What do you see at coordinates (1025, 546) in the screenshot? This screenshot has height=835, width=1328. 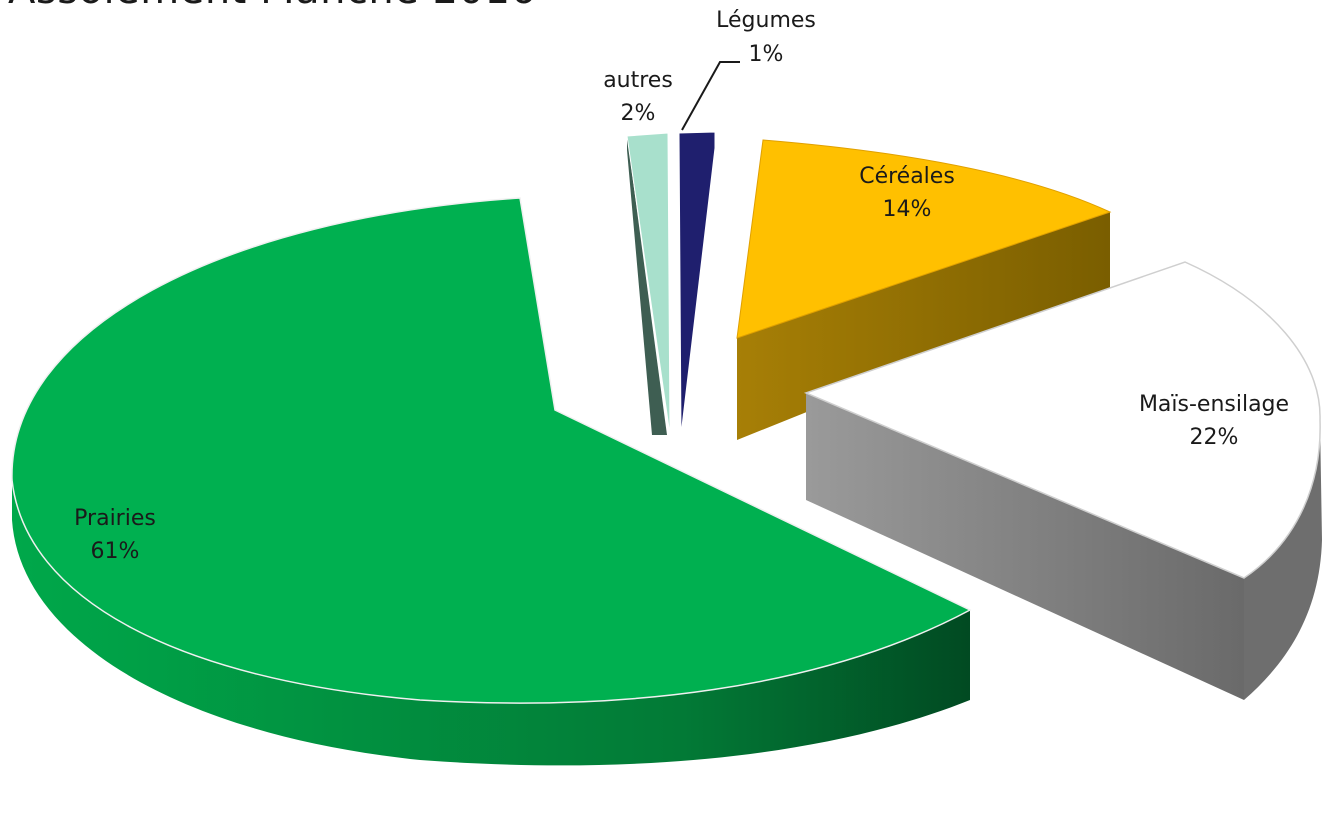 I see `slice-mais-side-cut` at bounding box center [1025, 546].